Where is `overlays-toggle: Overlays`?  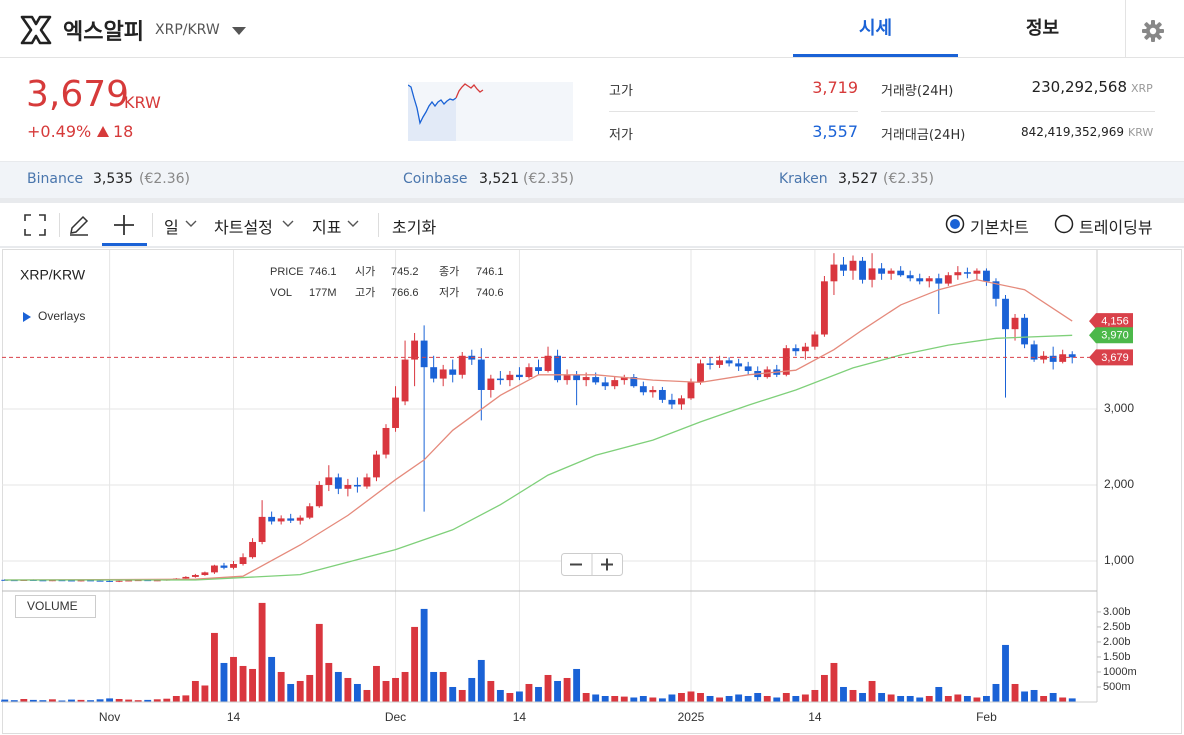
overlays-toggle: Overlays is located at coordinates (61, 316).